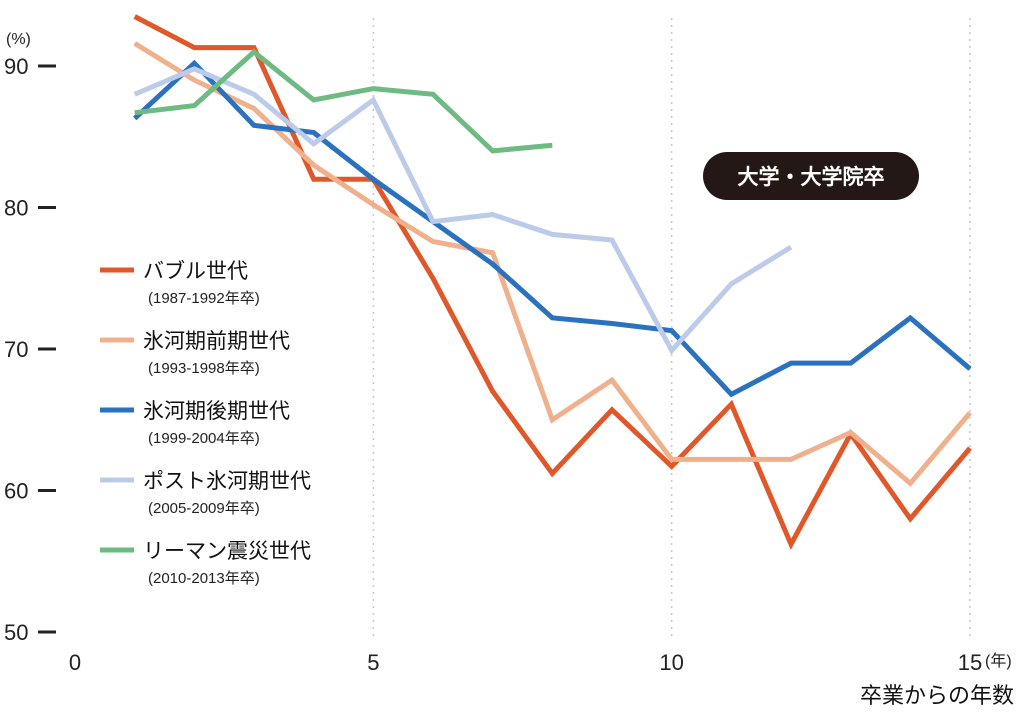  I want to click on y-tick-label-50: 50, so click(16, 632).